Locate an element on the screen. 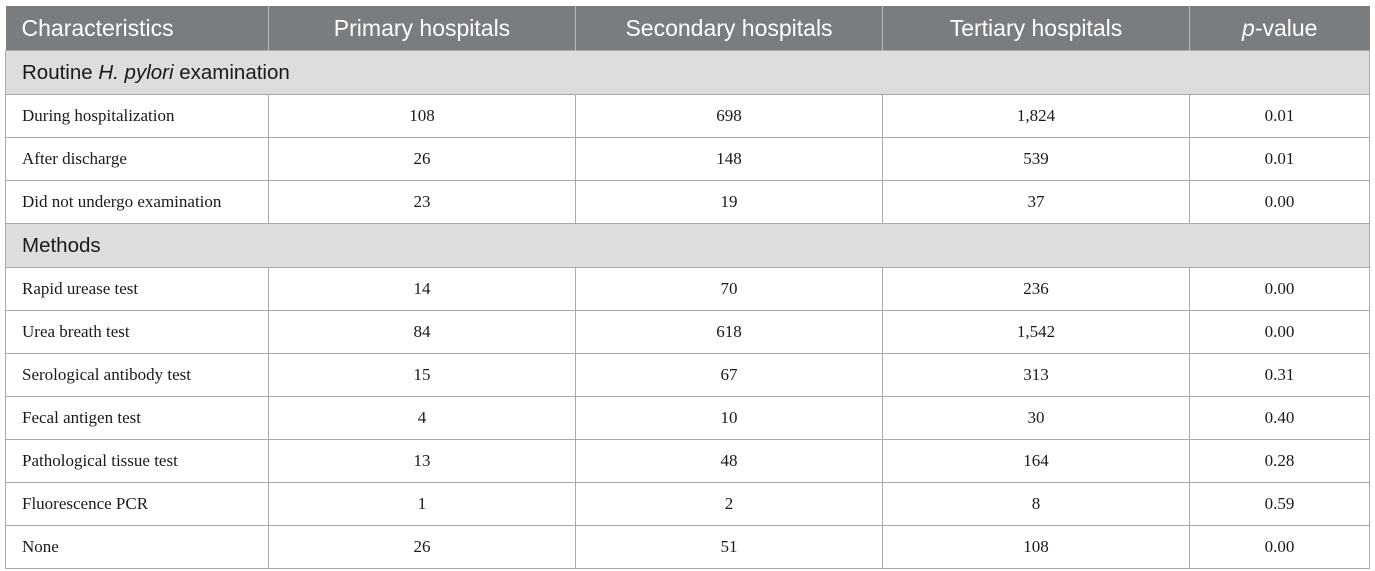 The height and width of the screenshot is (571, 1375). table-row: Pathological tissue test 13 48 164 0.28 is located at coordinates (687, 461).